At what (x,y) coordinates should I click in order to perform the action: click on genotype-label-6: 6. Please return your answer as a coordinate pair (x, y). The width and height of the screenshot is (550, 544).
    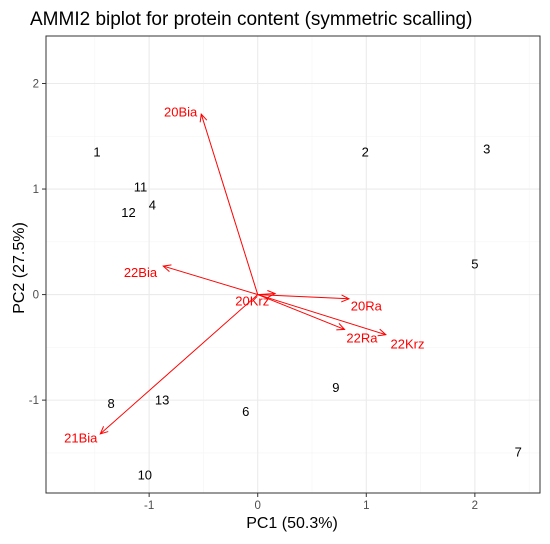
    Looking at the image, I should click on (245, 411).